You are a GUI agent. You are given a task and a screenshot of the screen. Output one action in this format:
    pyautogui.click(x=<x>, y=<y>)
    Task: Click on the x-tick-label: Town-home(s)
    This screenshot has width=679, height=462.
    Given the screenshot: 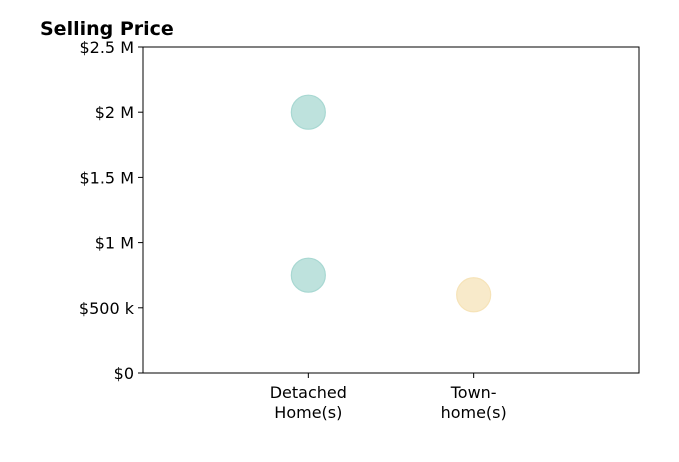 What is the action you would take?
    pyautogui.click(x=474, y=402)
    